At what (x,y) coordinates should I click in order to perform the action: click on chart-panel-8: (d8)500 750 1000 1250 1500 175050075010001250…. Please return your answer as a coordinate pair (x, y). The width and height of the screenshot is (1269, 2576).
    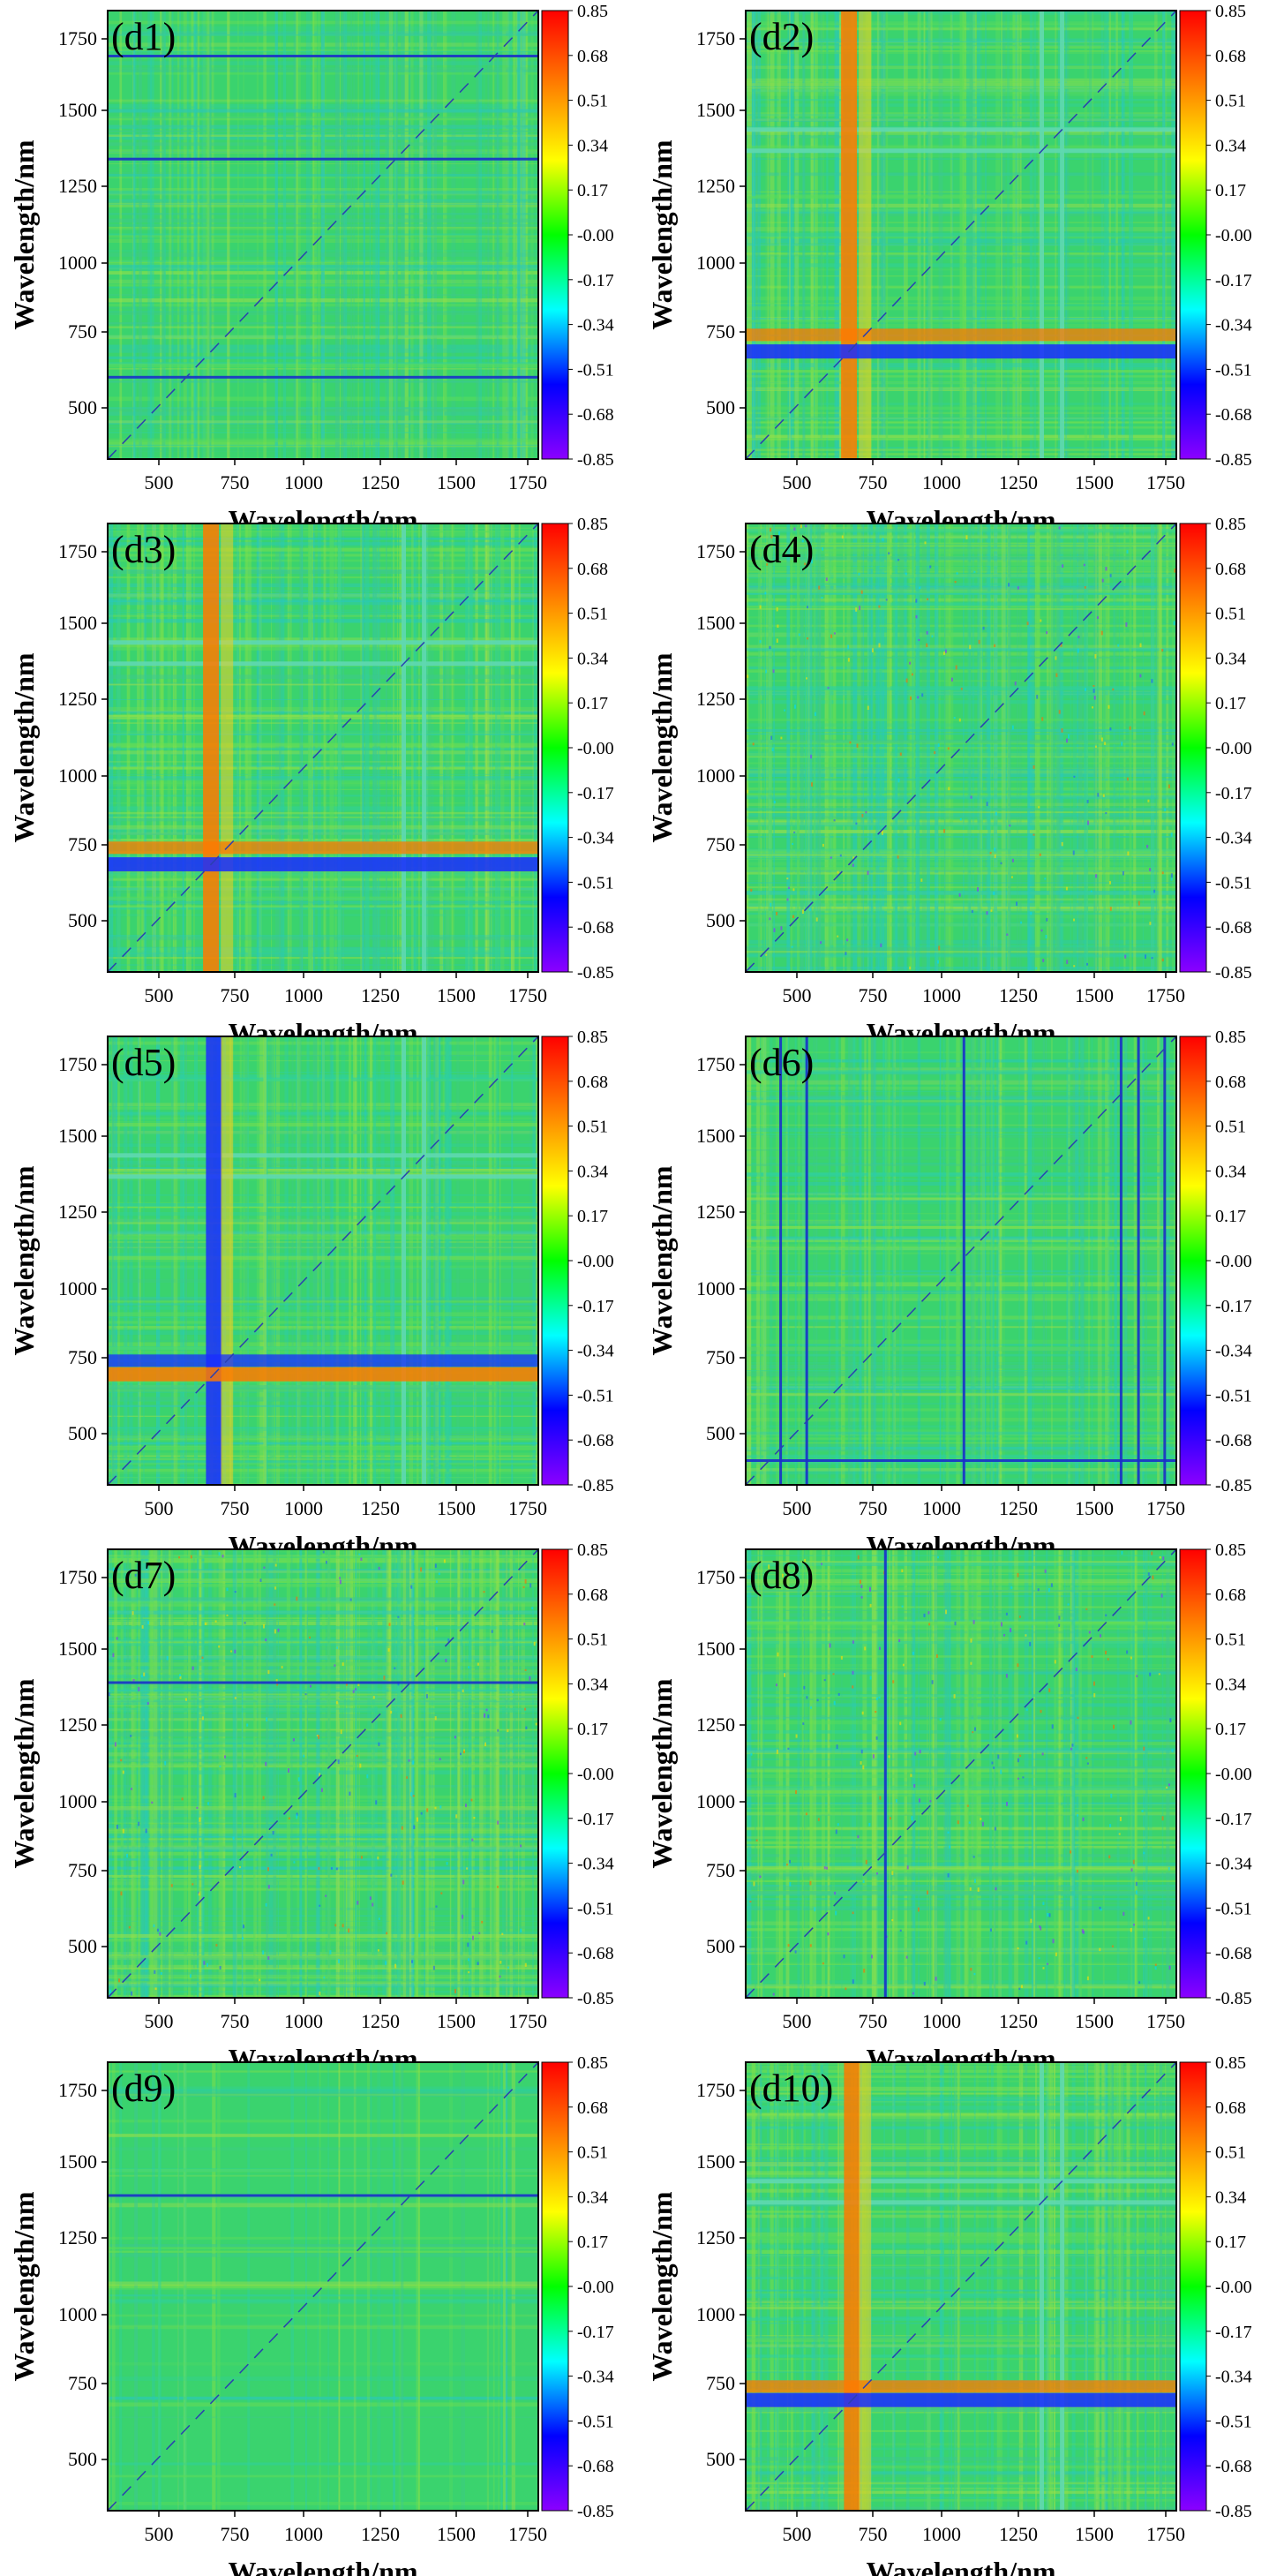
    Looking at the image, I should click on (949, 1808).